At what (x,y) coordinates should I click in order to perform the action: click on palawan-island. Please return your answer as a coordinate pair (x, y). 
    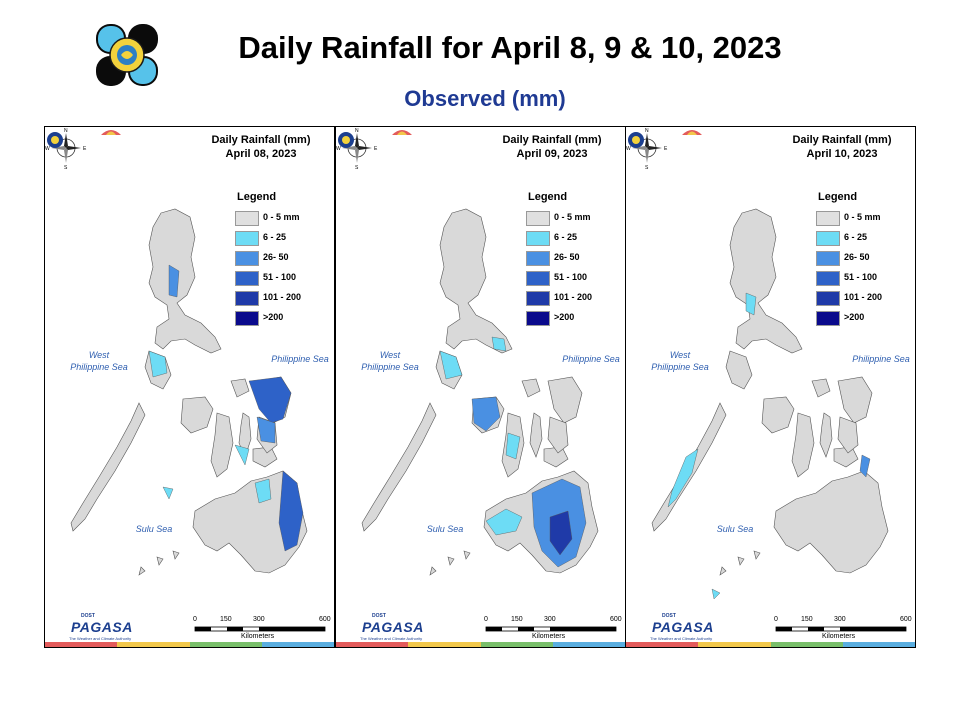
    Looking at the image, I should click on (399, 467).